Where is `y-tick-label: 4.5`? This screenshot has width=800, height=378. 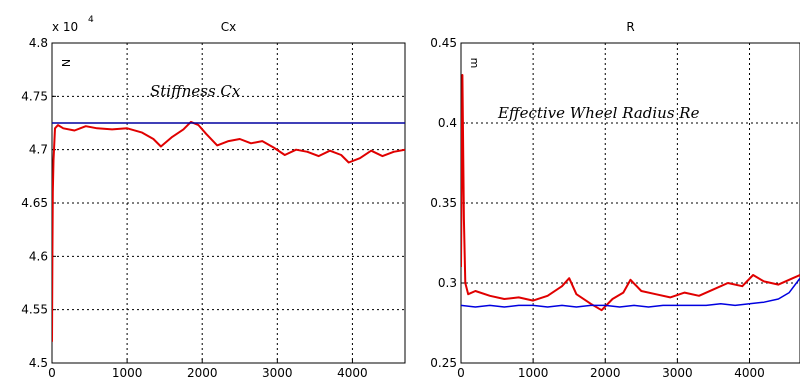 y-tick-label: 4.5 is located at coordinates (38, 363).